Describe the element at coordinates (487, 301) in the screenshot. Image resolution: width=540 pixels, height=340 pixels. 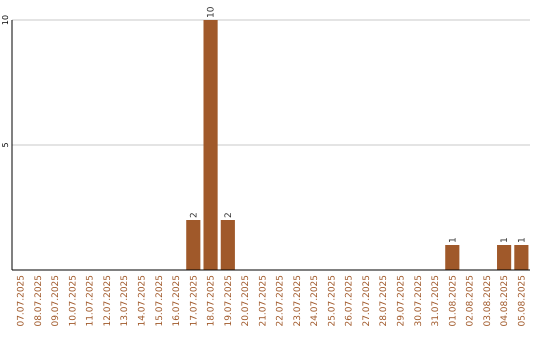
I see `x-tick-label: 03.08.2025` at that location.